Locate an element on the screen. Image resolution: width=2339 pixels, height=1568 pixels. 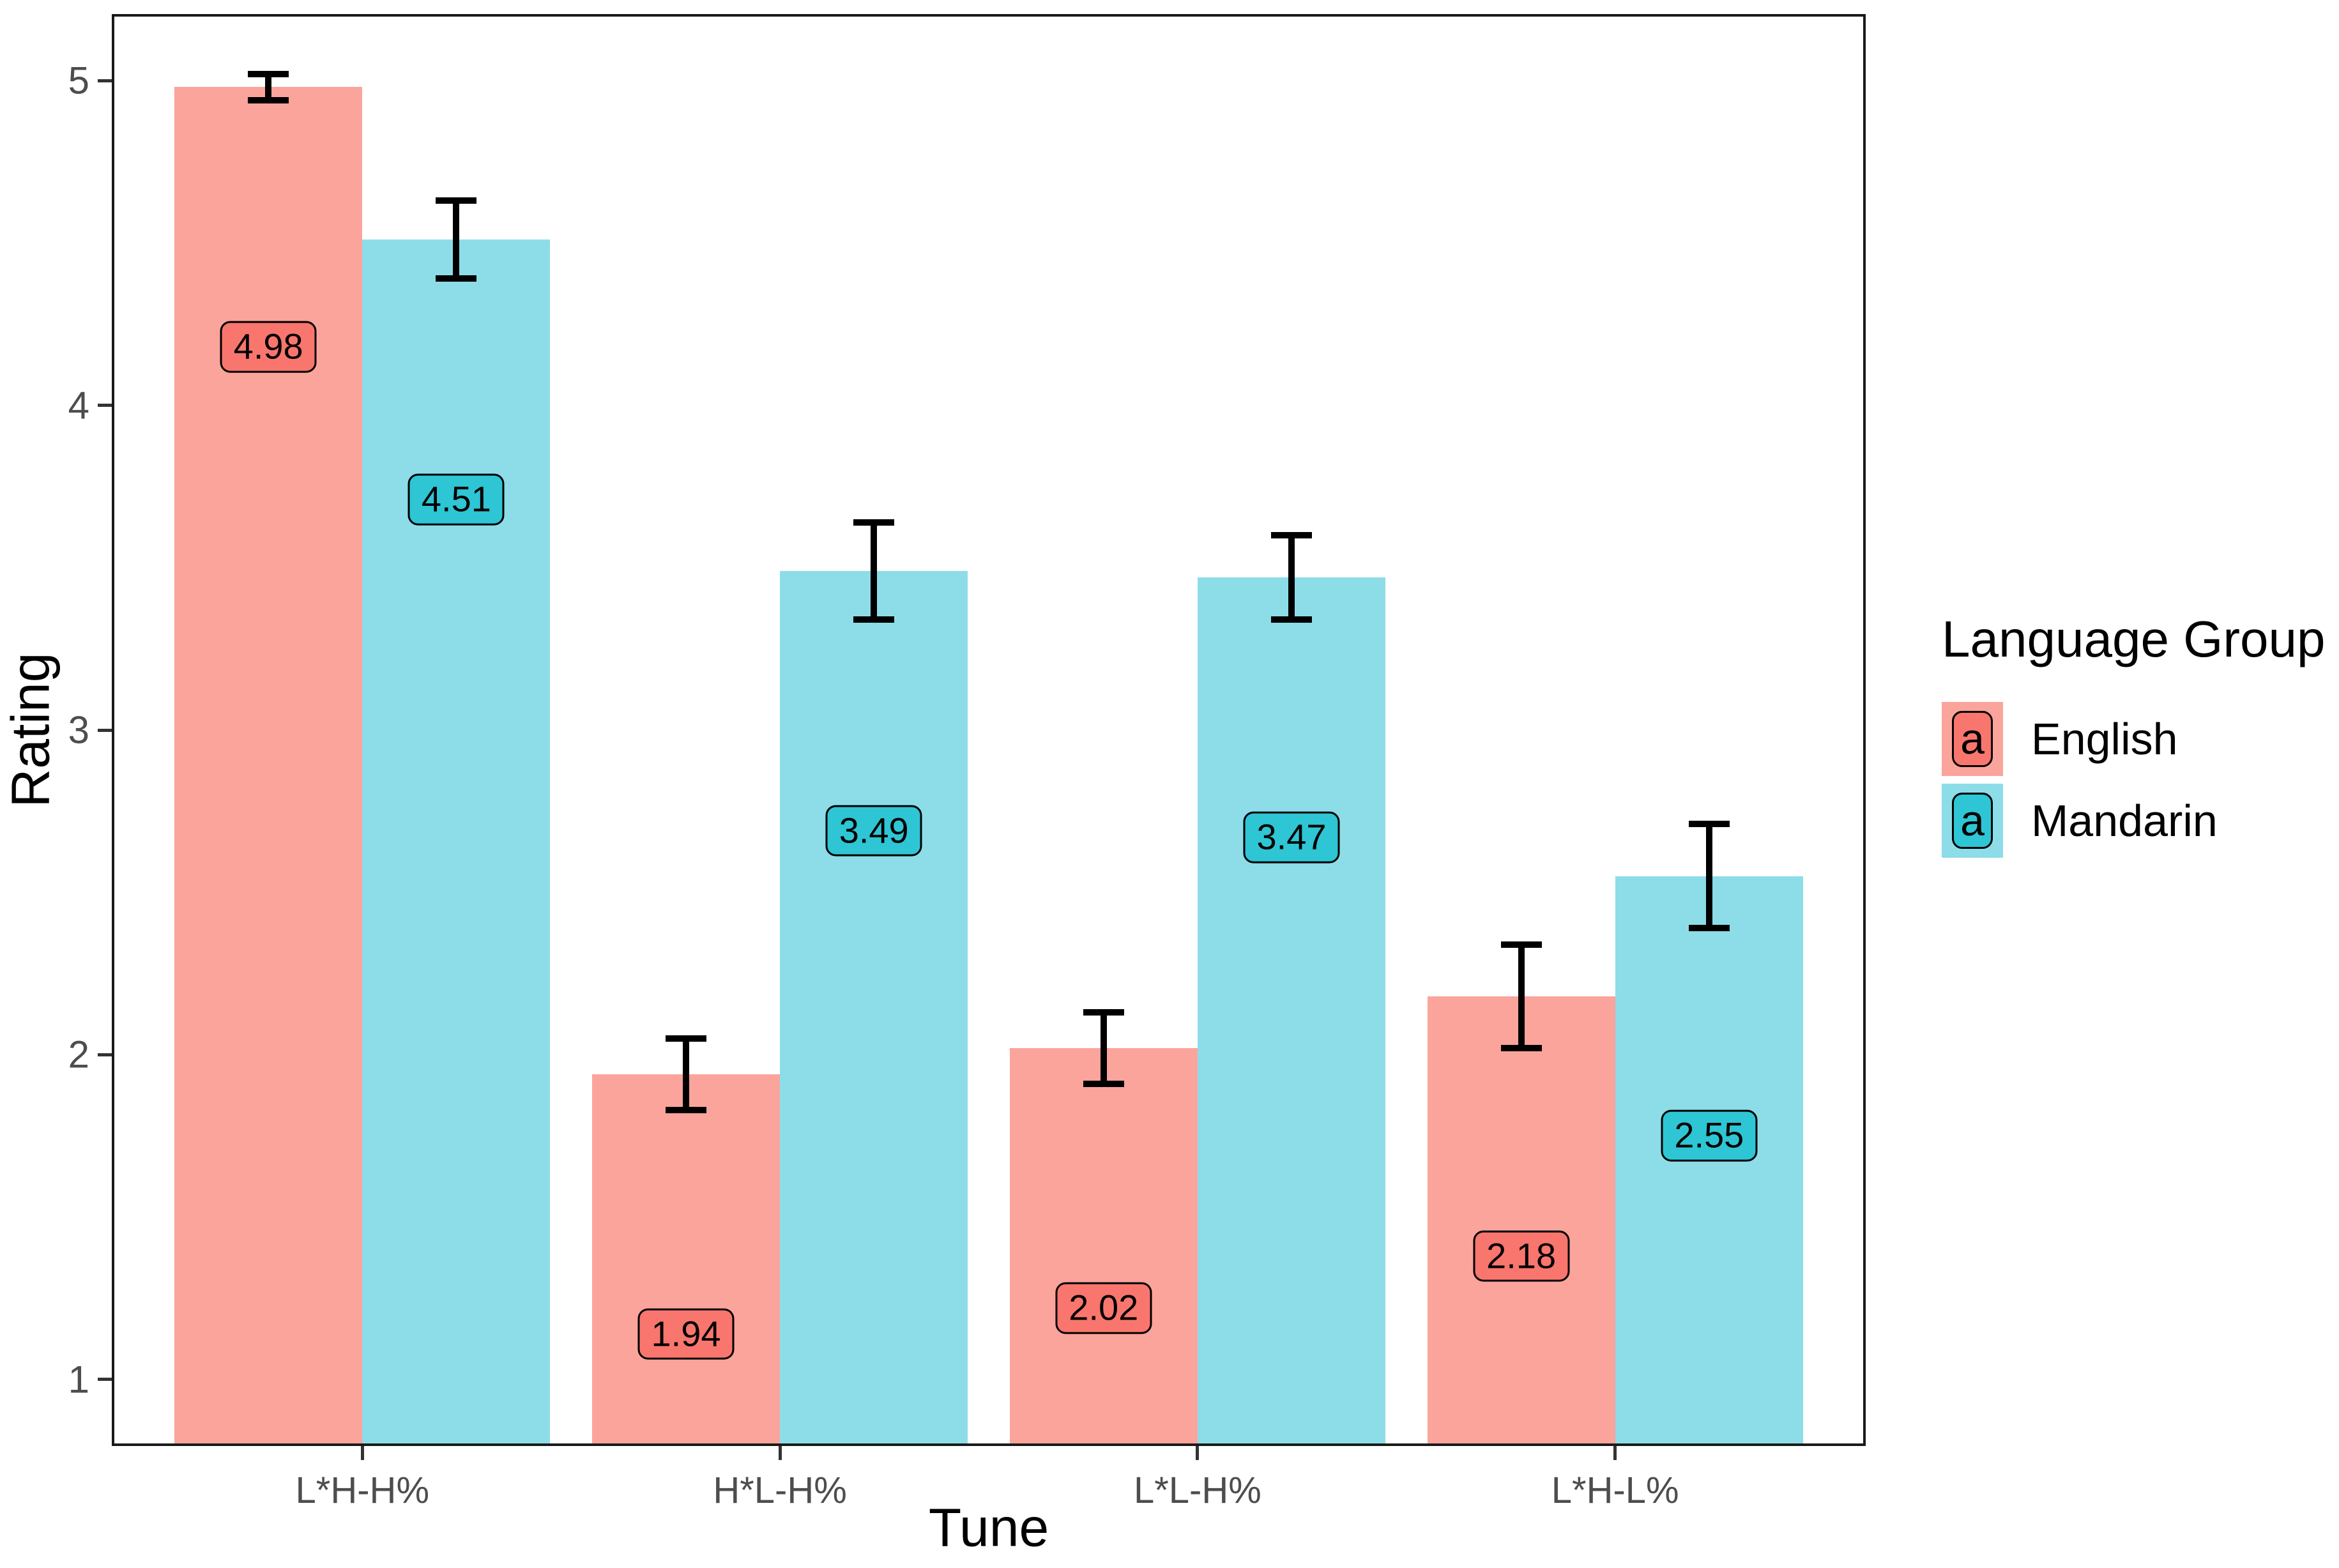
bar-mandarin-H*L-H% is located at coordinates (874, 1008).